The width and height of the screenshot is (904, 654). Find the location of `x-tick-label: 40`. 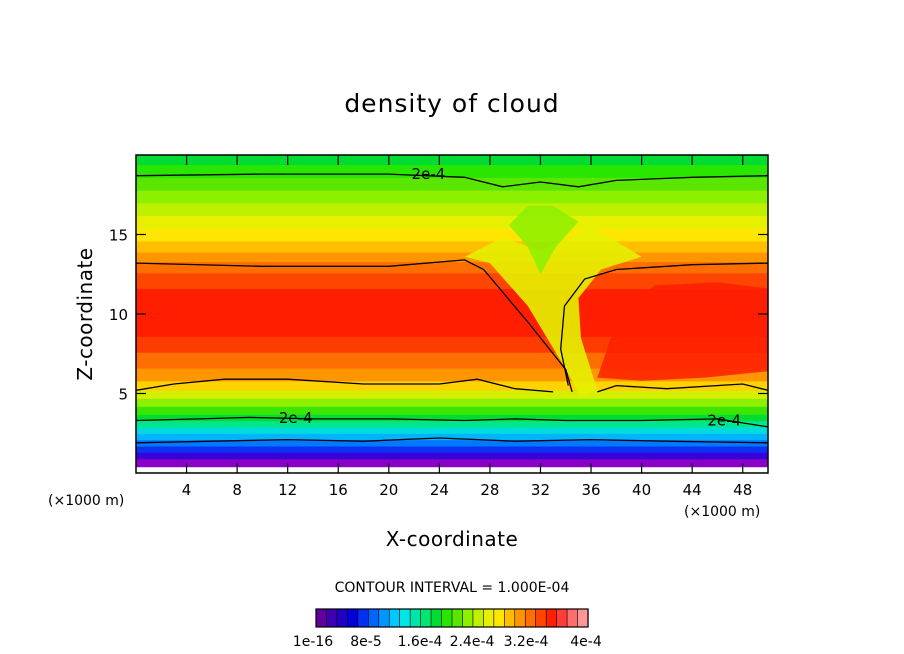

x-tick-label: 40 is located at coordinates (641, 490).